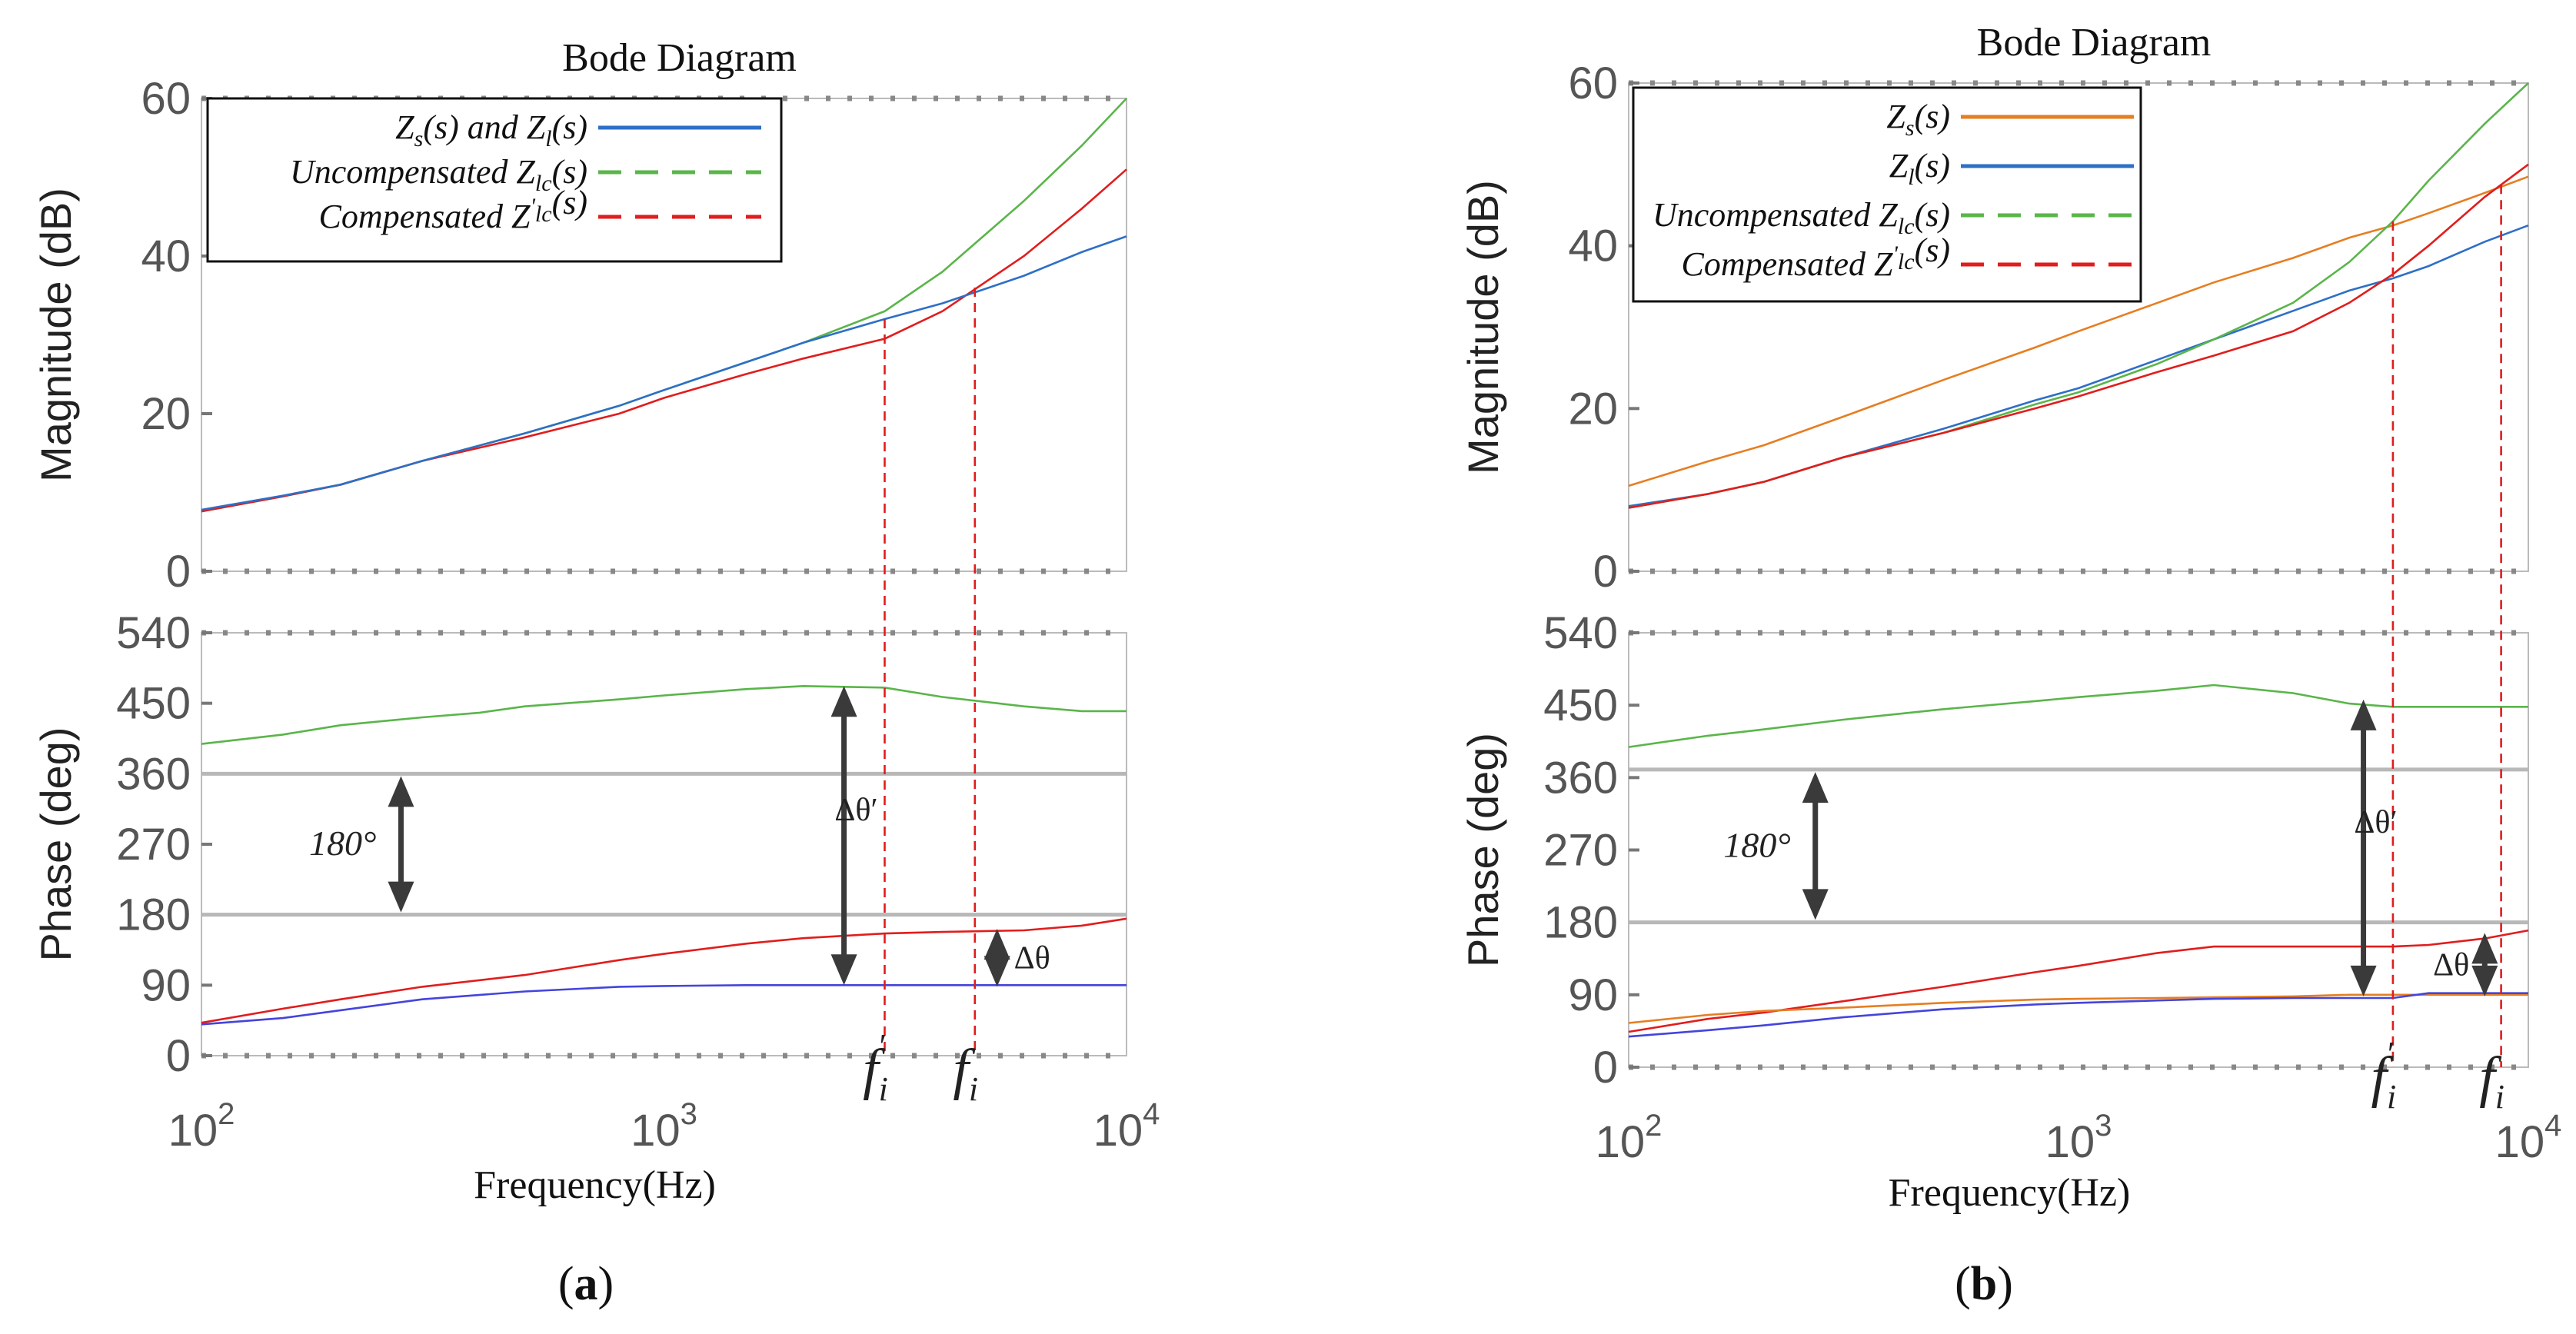 The width and height of the screenshot is (2576, 1334). Describe the element at coordinates (424, 217) in the screenshot. I see `legend-text-part: Compensated Z` at that location.